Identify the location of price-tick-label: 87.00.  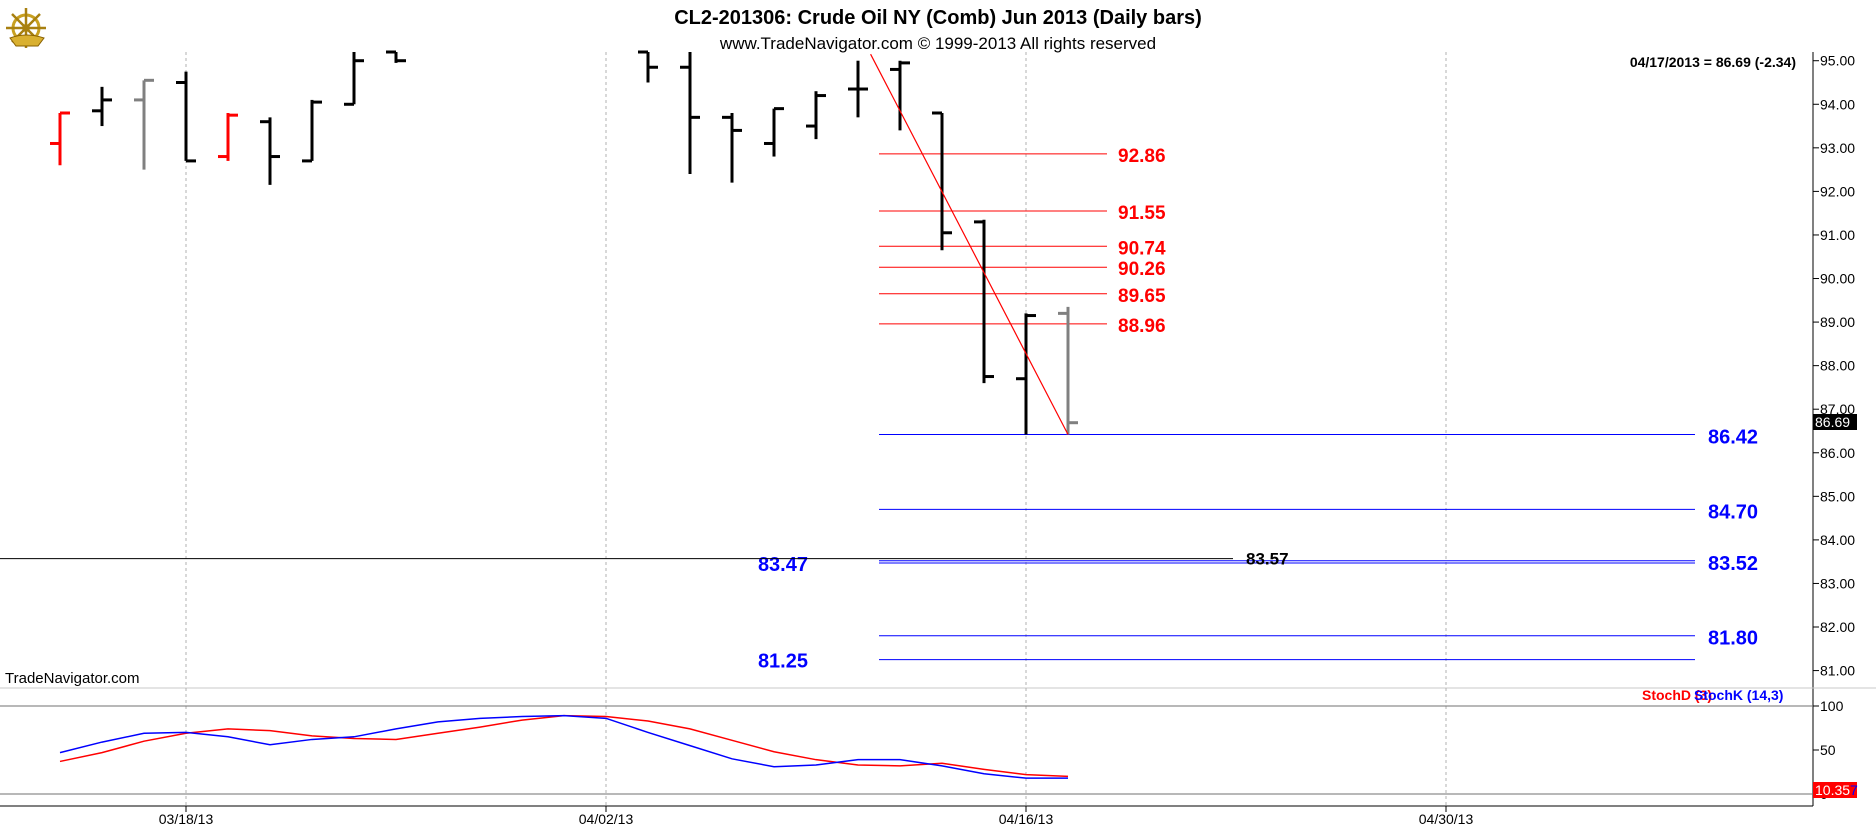
(1837, 409).